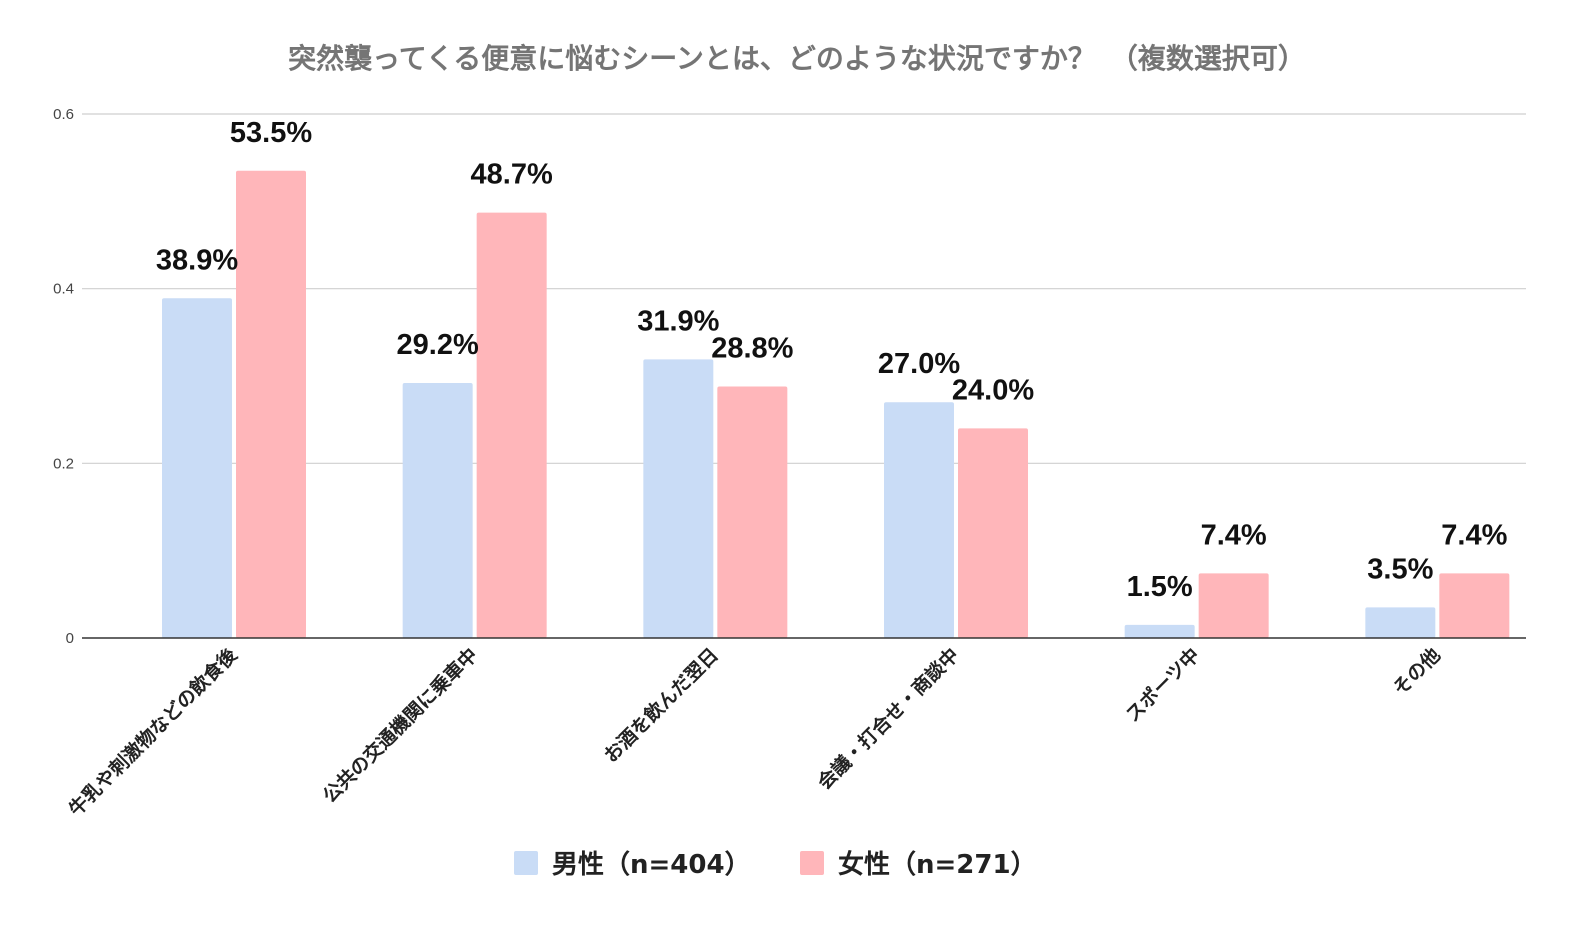  I want to click on data-label: 24.0%, so click(993, 390).